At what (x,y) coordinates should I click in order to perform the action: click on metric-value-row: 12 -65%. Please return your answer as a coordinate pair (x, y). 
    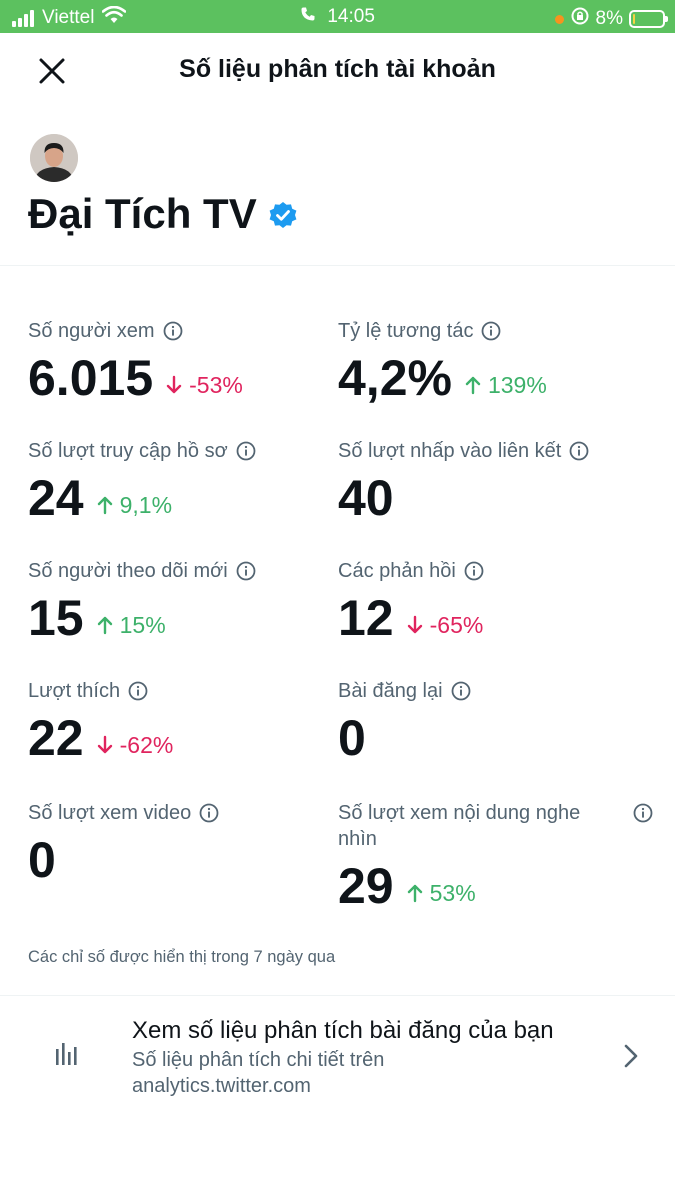
    Looking at the image, I should click on (495, 618).